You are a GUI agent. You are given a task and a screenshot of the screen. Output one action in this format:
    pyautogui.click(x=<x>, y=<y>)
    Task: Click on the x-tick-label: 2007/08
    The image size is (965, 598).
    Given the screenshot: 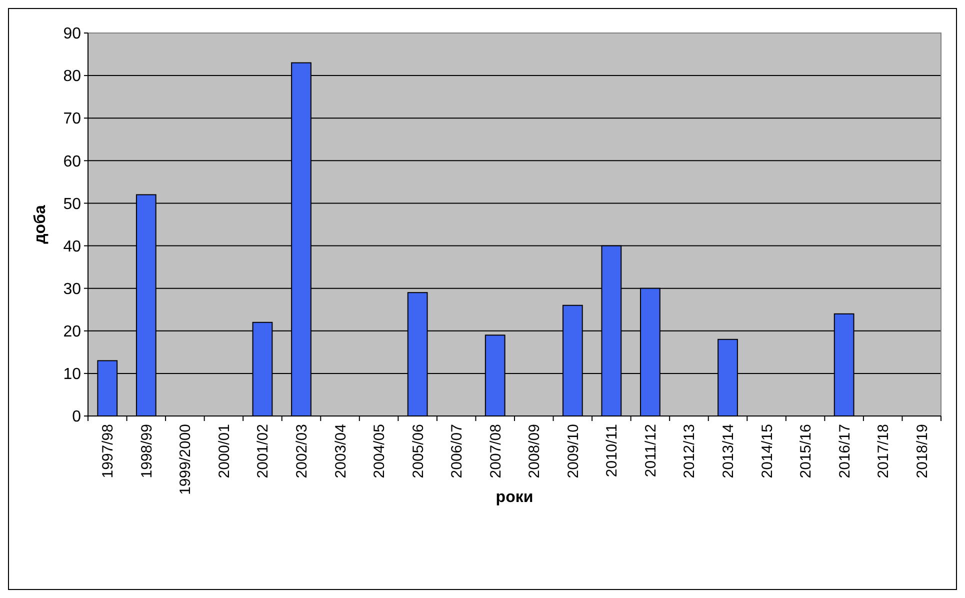 What is the action you would take?
    pyautogui.click(x=495, y=451)
    